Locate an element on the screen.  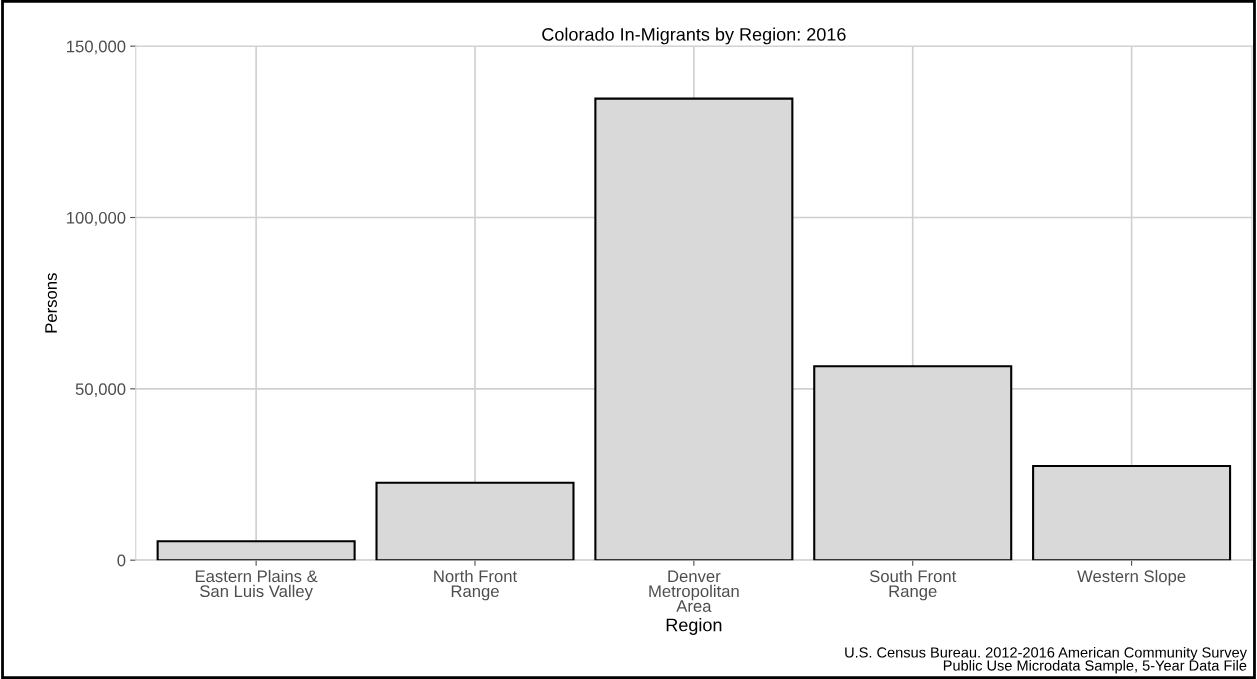
y-tick-label: 0 is located at coordinates (121, 560).